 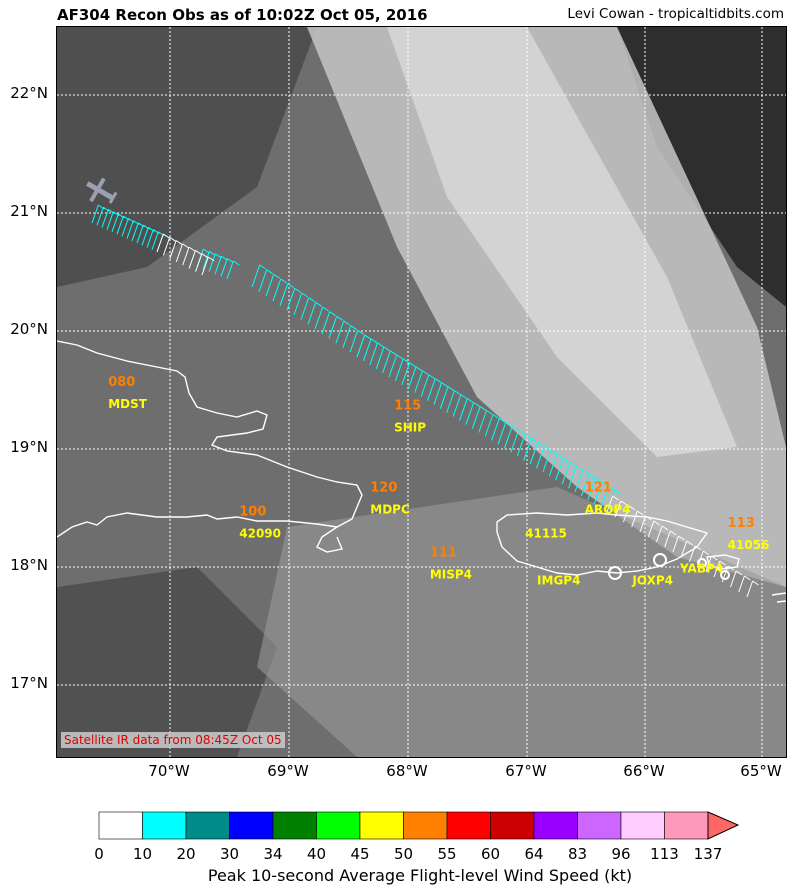 What do you see at coordinates (169, 771) in the screenshot?
I see `lon-label-70w: 70°W` at bounding box center [169, 771].